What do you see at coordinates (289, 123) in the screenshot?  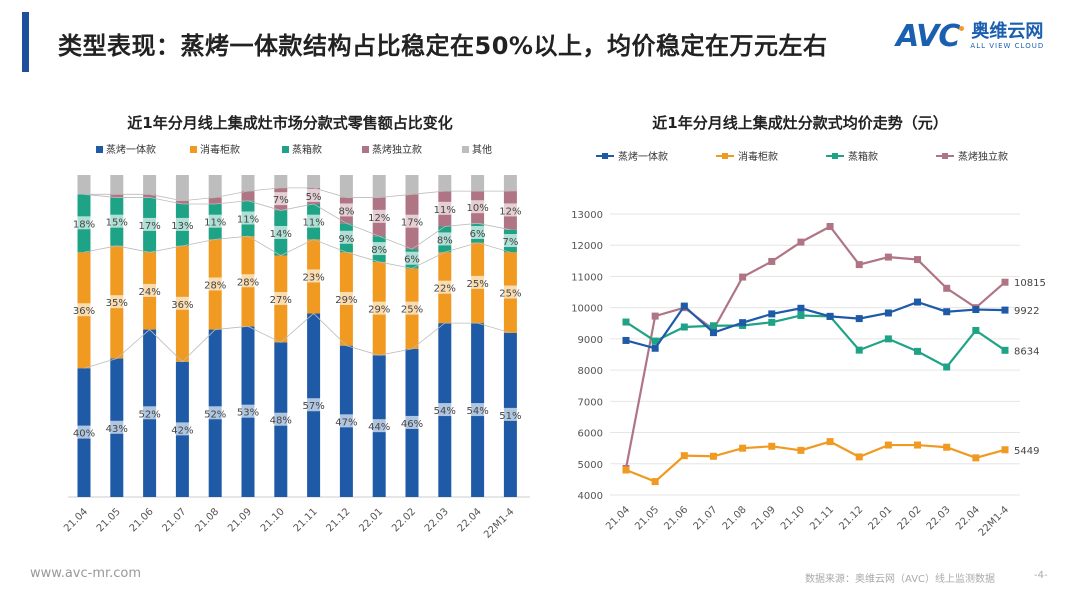 I see `left-chart-title: 近1年分月线上集成灶市场分款式零售额占比变化` at bounding box center [289, 123].